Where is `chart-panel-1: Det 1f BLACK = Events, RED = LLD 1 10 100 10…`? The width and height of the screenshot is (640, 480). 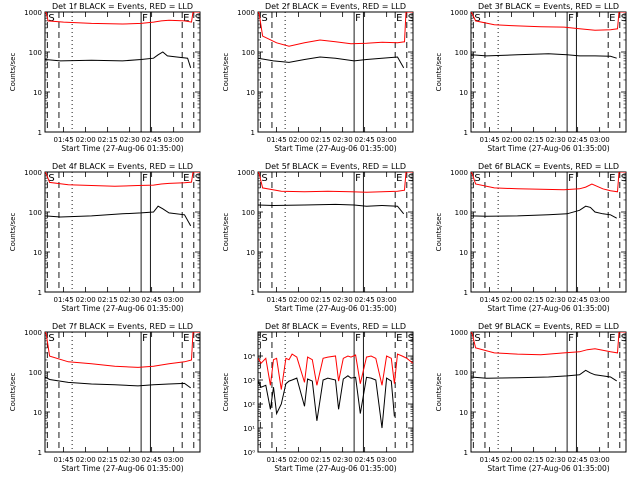
chart-panel-1: Det 1f BLACK = Events, RED = LLD 1 10 100 10… is located at coordinates (105, 77).